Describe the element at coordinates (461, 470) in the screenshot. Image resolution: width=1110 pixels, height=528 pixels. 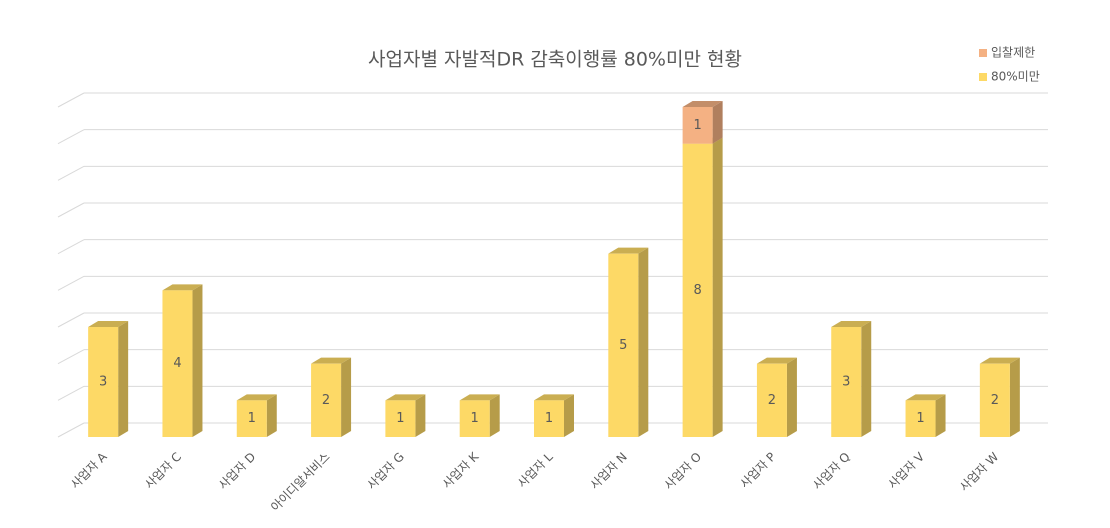
I see `x-tick-label: 사업자 K` at that location.